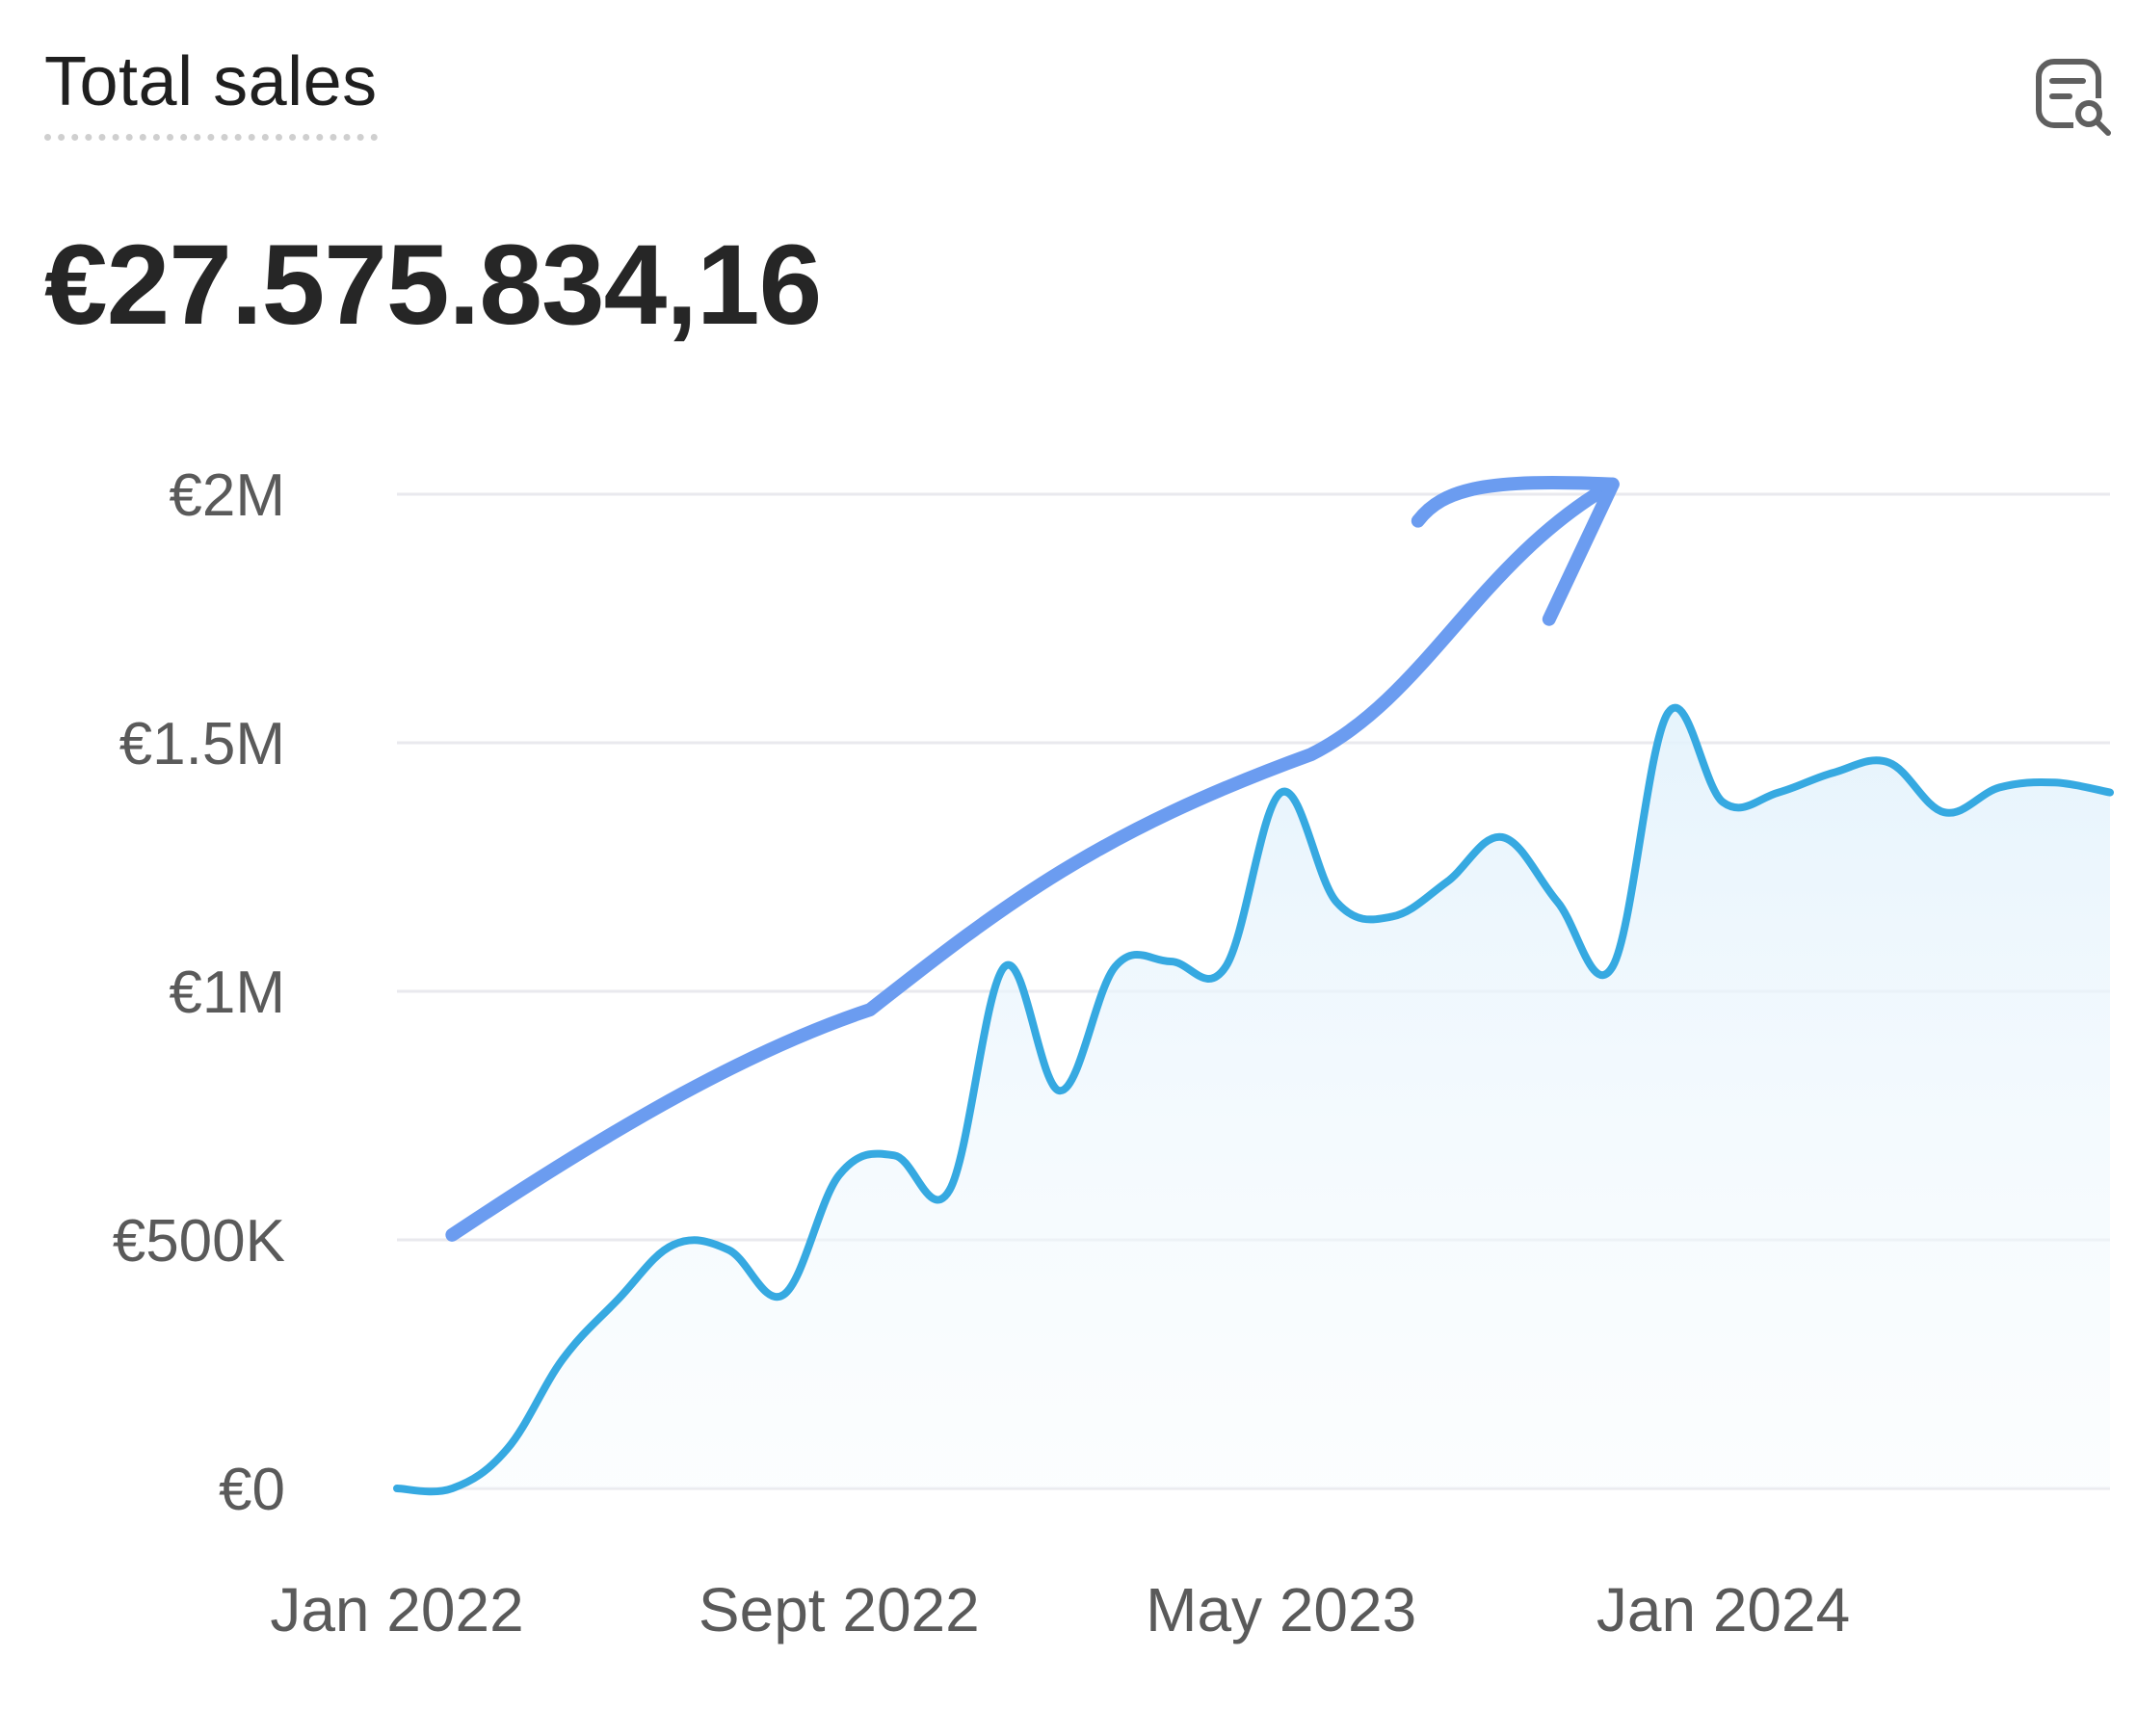  What do you see at coordinates (252, 1490) in the screenshot?
I see `y-tick-label: €0` at bounding box center [252, 1490].